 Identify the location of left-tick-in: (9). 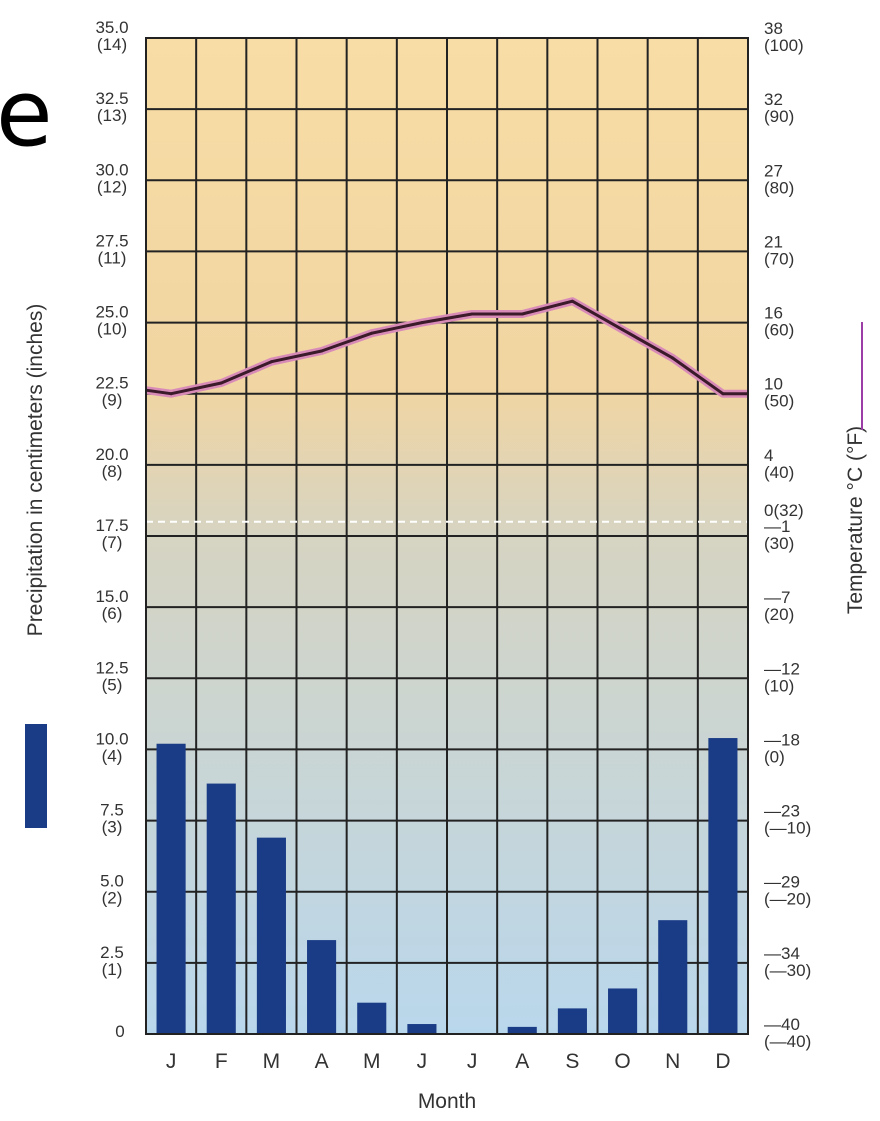
(112, 400).